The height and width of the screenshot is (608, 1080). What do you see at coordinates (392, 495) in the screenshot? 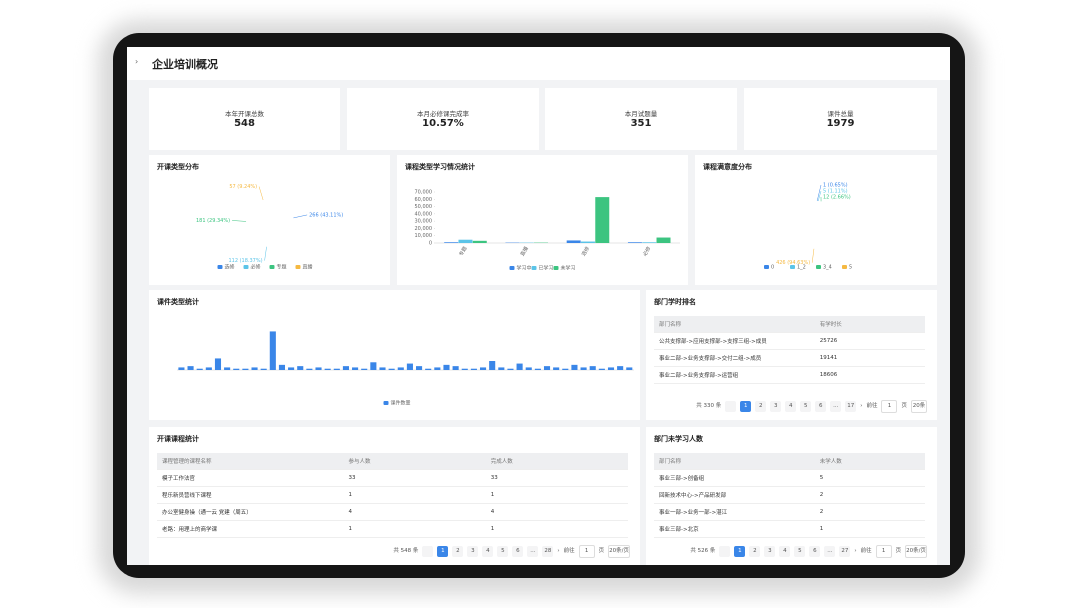
I see `table-row: 程乐新员营线下课程 1 1` at bounding box center [392, 495].